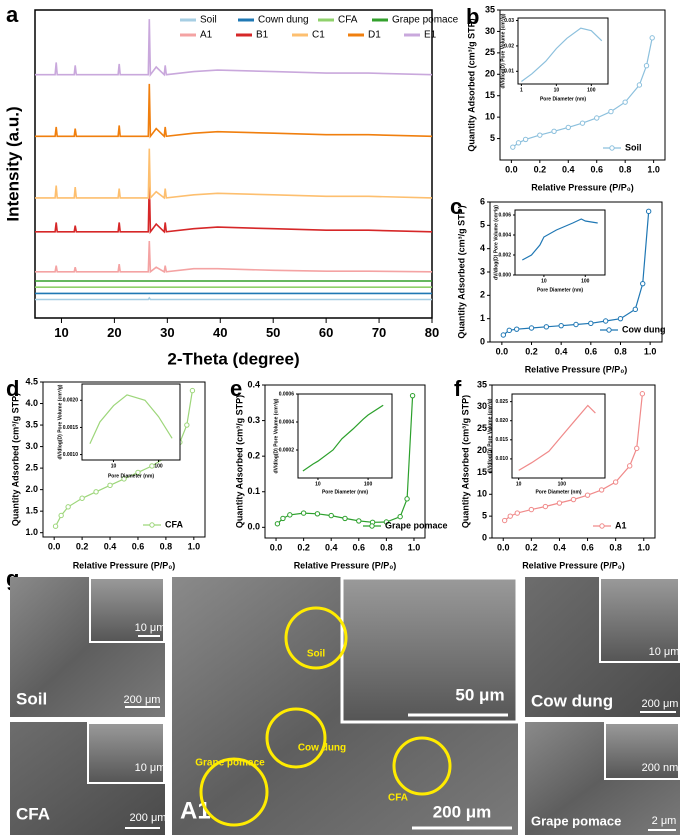 The height and width of the screenshot is (839, 685). Describe the element at coordinates (625, 170) in the screenshot. I see `x-tick-label: 0.8` at that location.